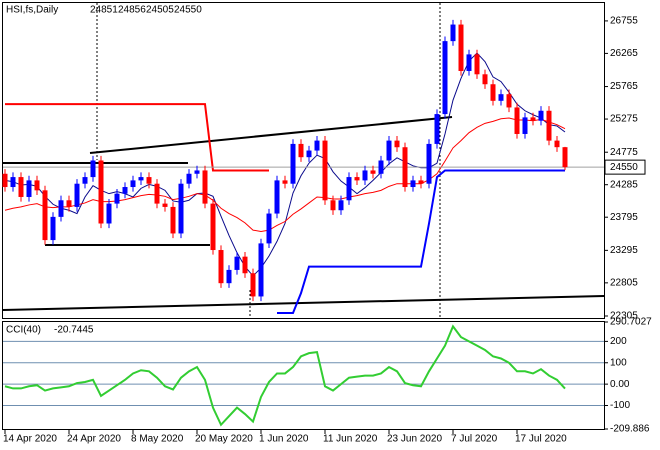  Describe the element at coordinates (94, 439) in the screenshot. I see `x-tick-label: 24 Apr 2020` at that location.